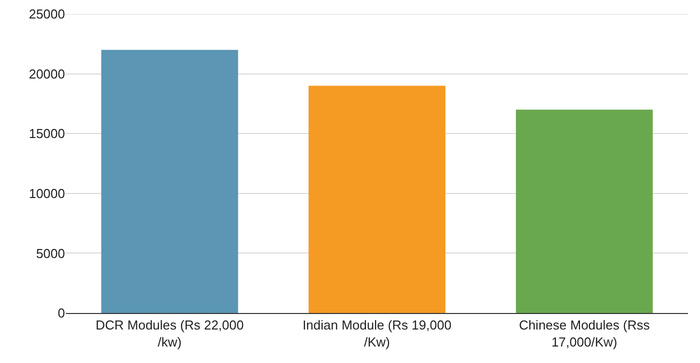  What do you see at coordinates (46, 74) in the screenshot?
I see `y-tick-label: 20000` at bounding box center [46, 74].